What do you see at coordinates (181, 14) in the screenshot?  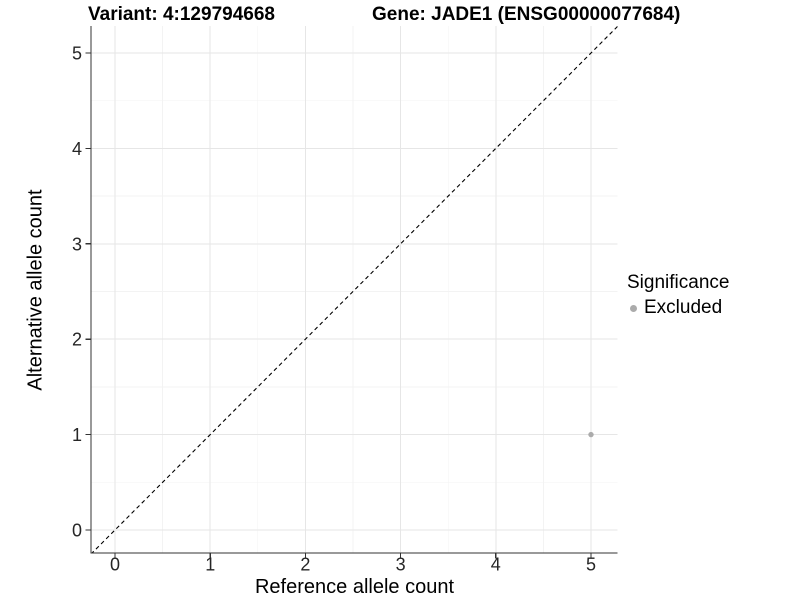 I see `variant-title: Variant: 4:129794668` at bounding box center [181, 14].